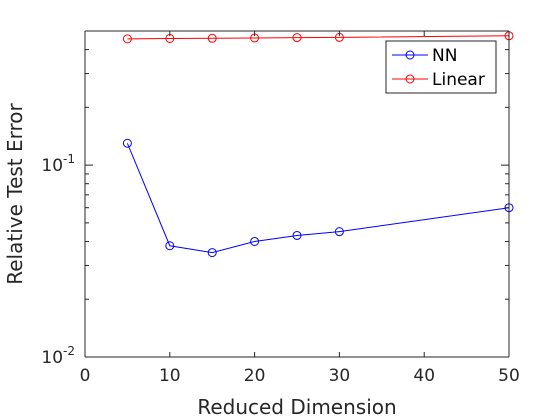 This screenshot has height=420, width=560. I want to click on x-tick-label: 50, so click(509, 376).